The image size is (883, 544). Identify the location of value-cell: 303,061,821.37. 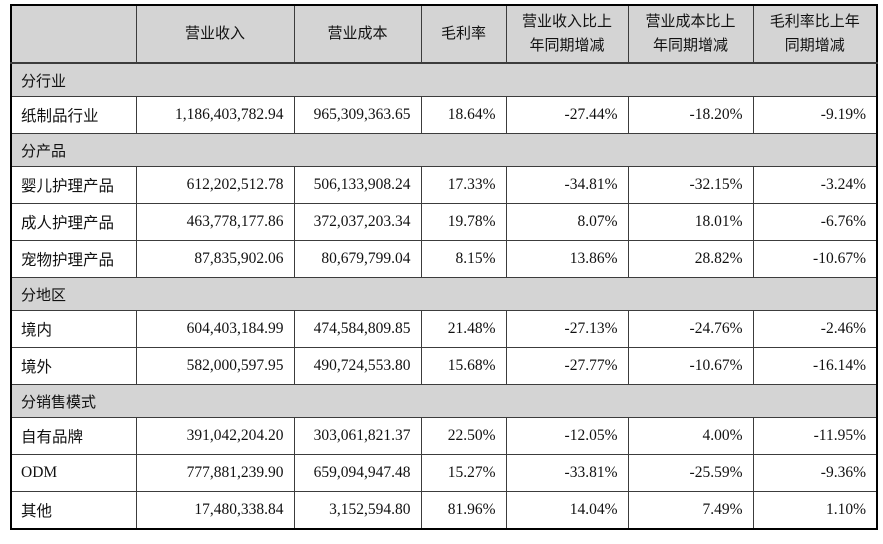
(357, 436).